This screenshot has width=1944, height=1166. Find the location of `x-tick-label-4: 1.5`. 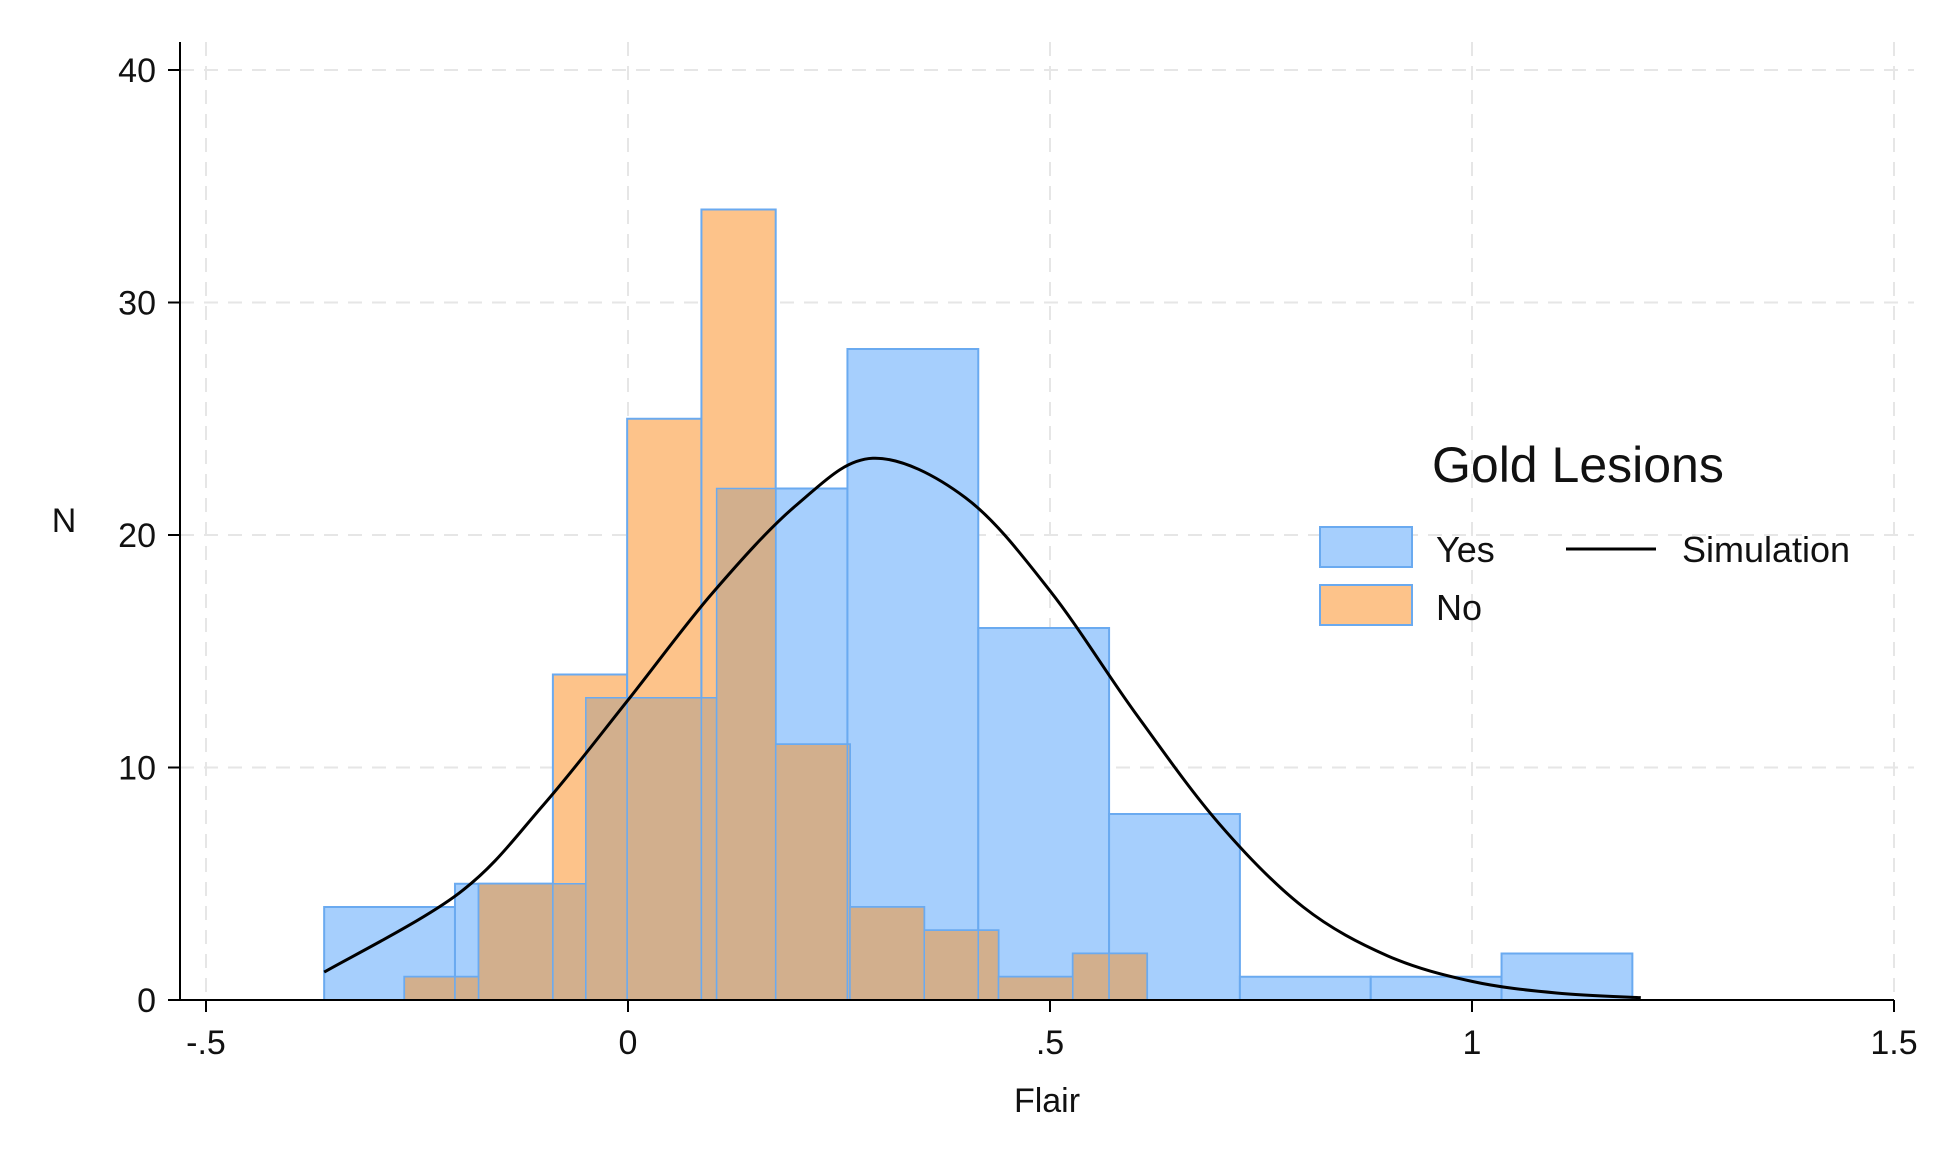

x-tick-label-4: 1.5 is located at coordinates (1893, 1043).